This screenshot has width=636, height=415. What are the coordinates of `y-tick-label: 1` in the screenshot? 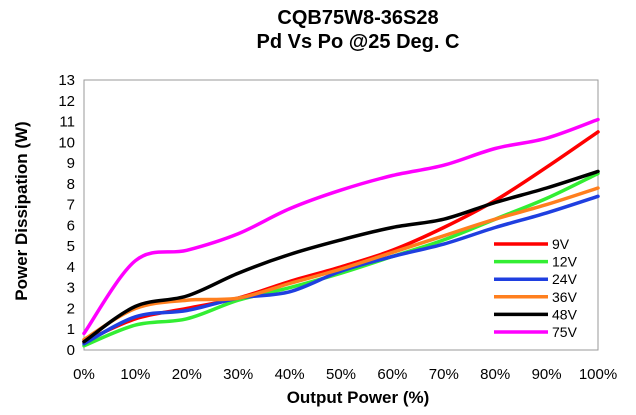 It's located at (71, 329).